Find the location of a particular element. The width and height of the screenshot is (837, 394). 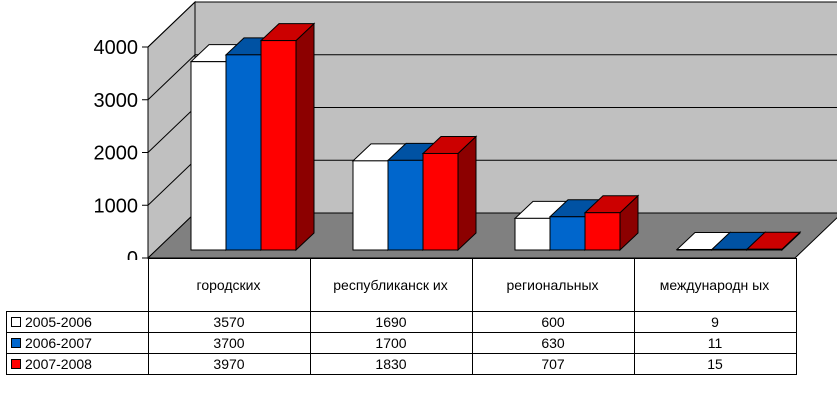

data-table-cell: 15 is located at coordinates (715, 364).